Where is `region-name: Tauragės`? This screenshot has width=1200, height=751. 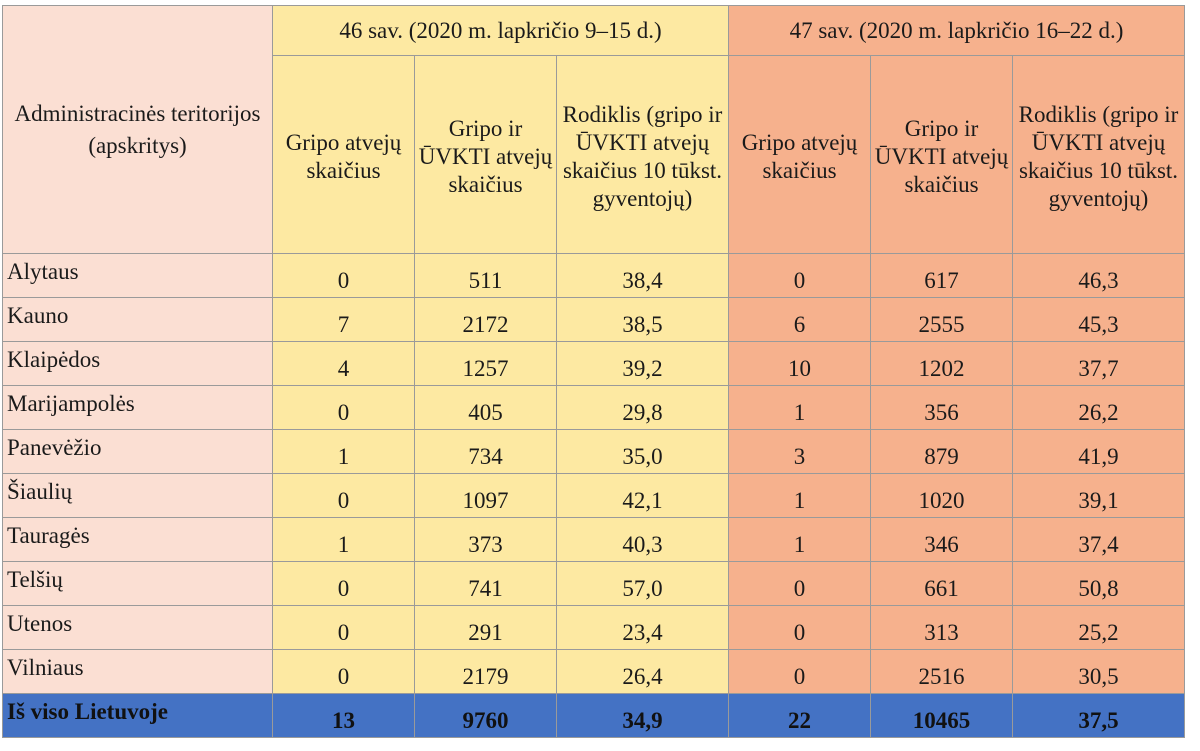
region-name: Tauragės is located at coordinates (137, 539).